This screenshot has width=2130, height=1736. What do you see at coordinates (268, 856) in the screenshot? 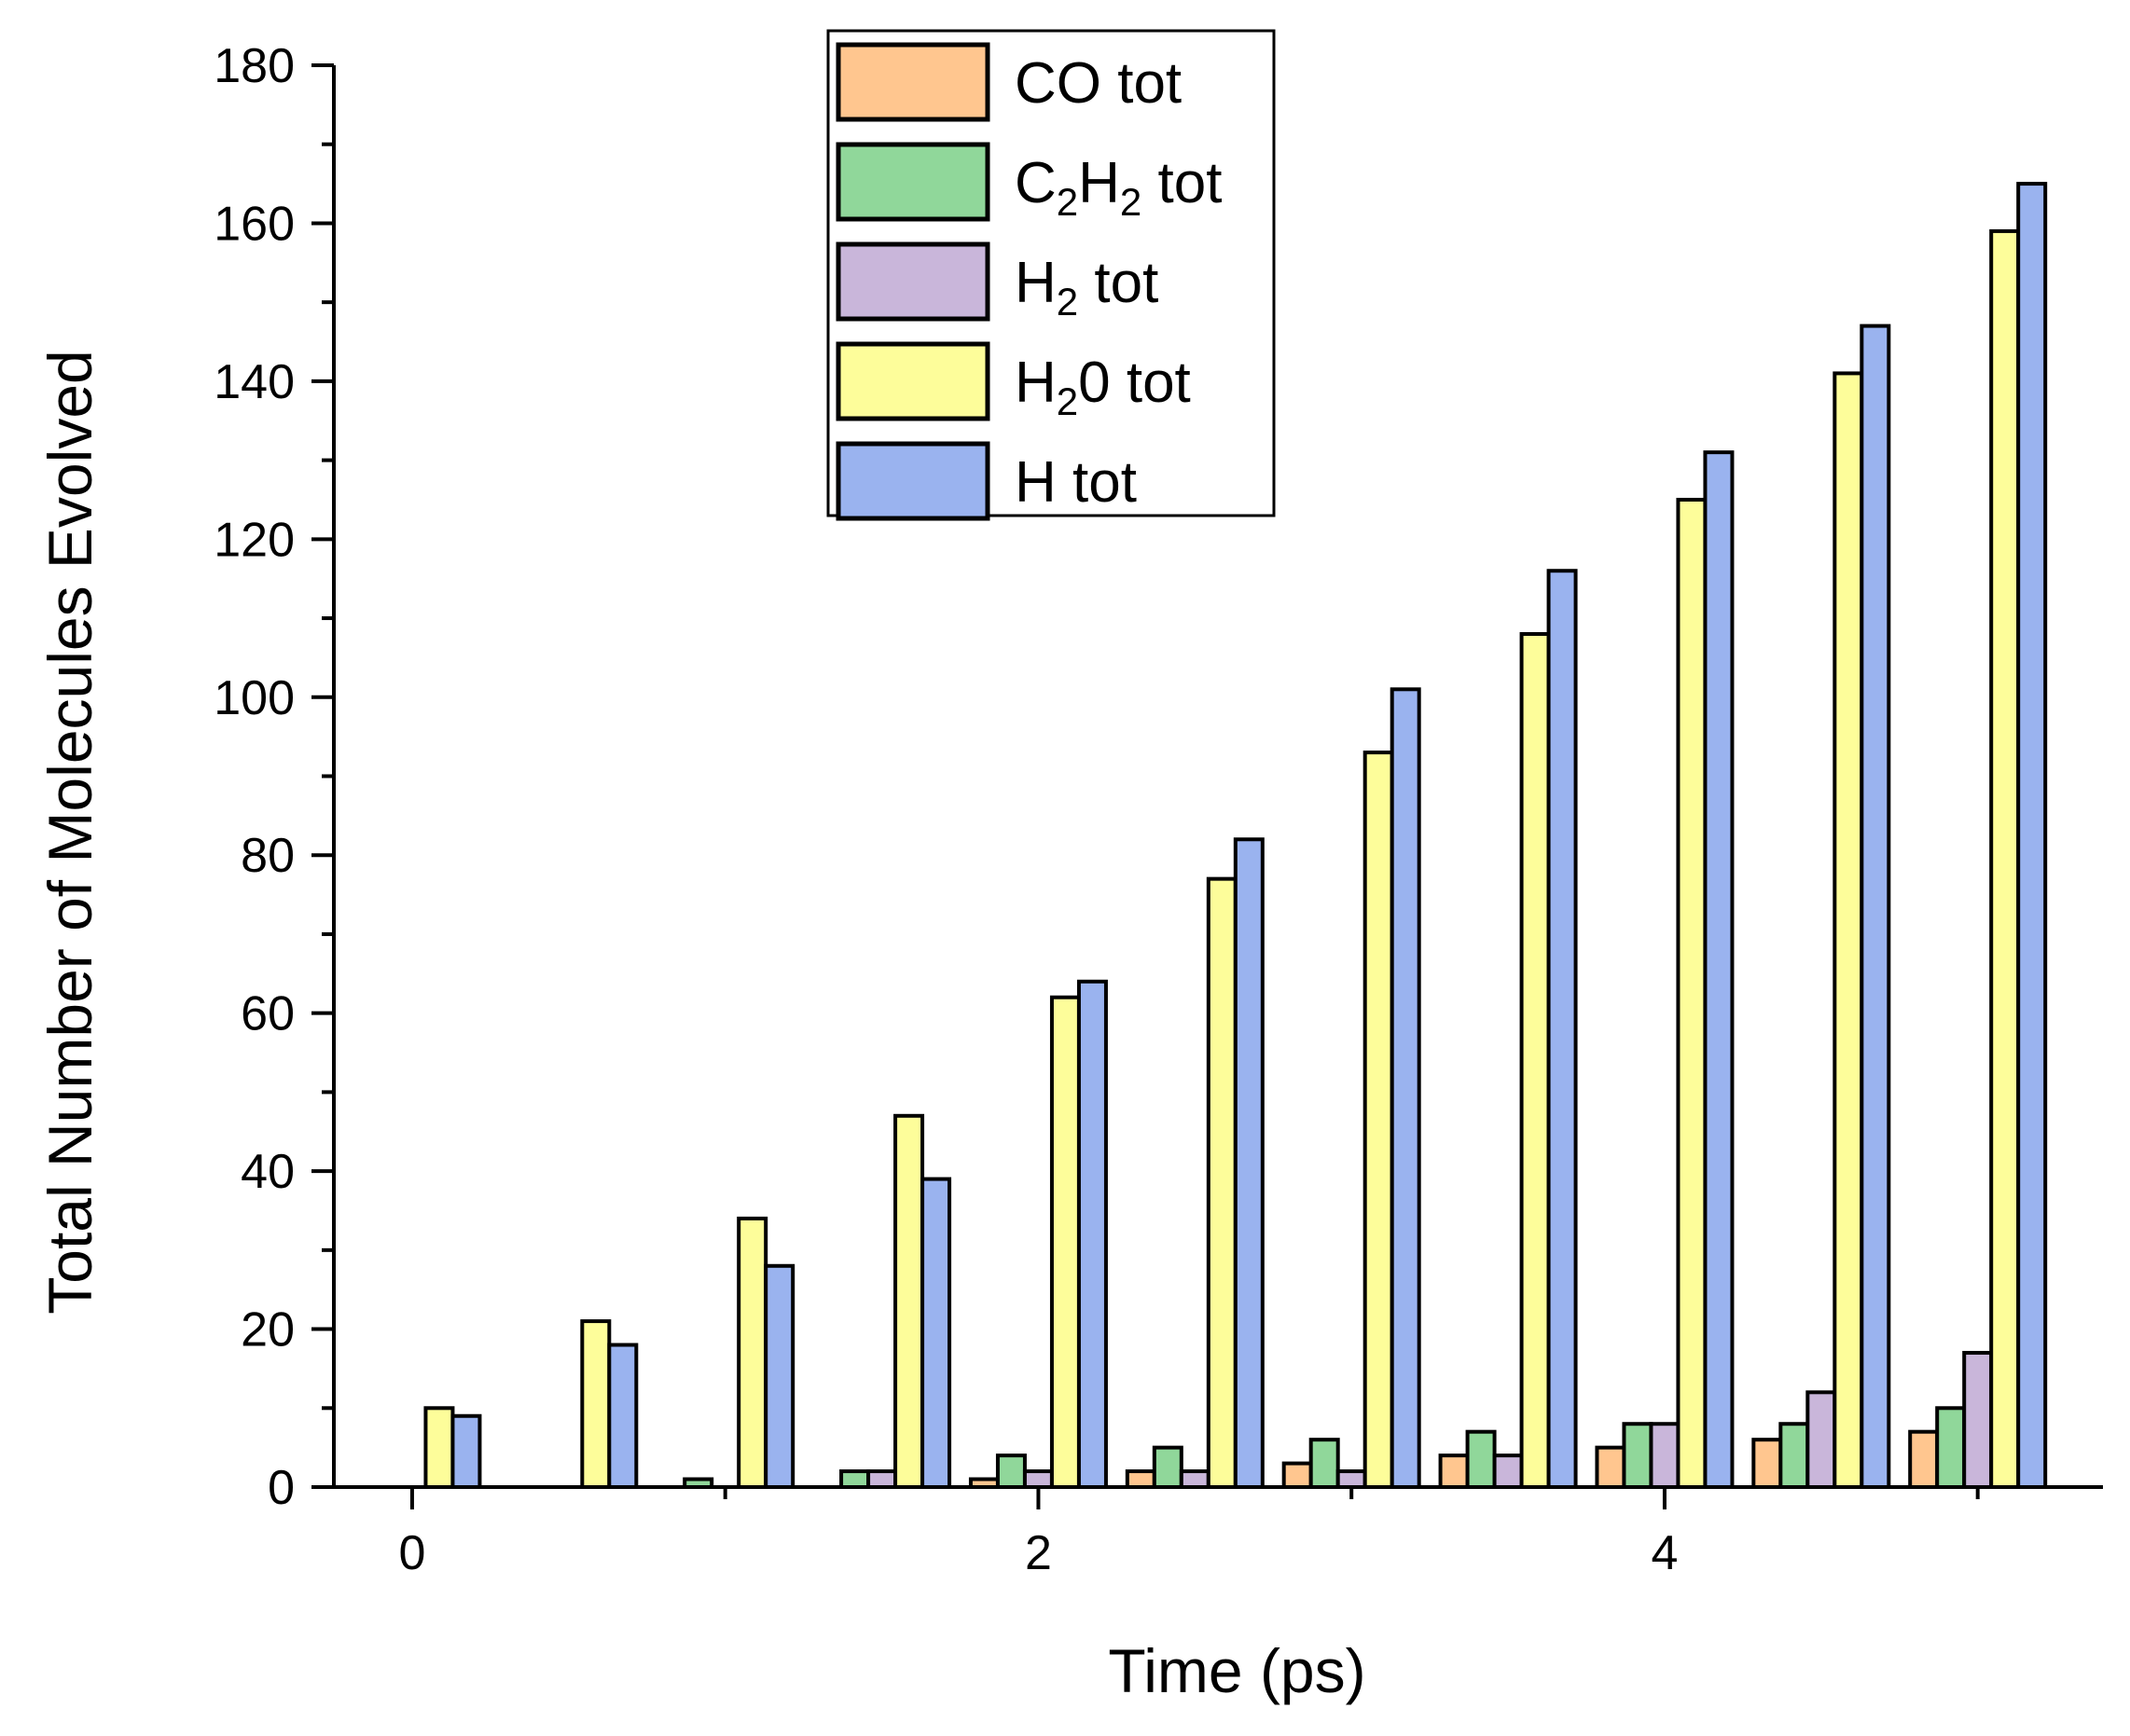
I see `y-tick-label: 80` at bounding box center [268, 856].